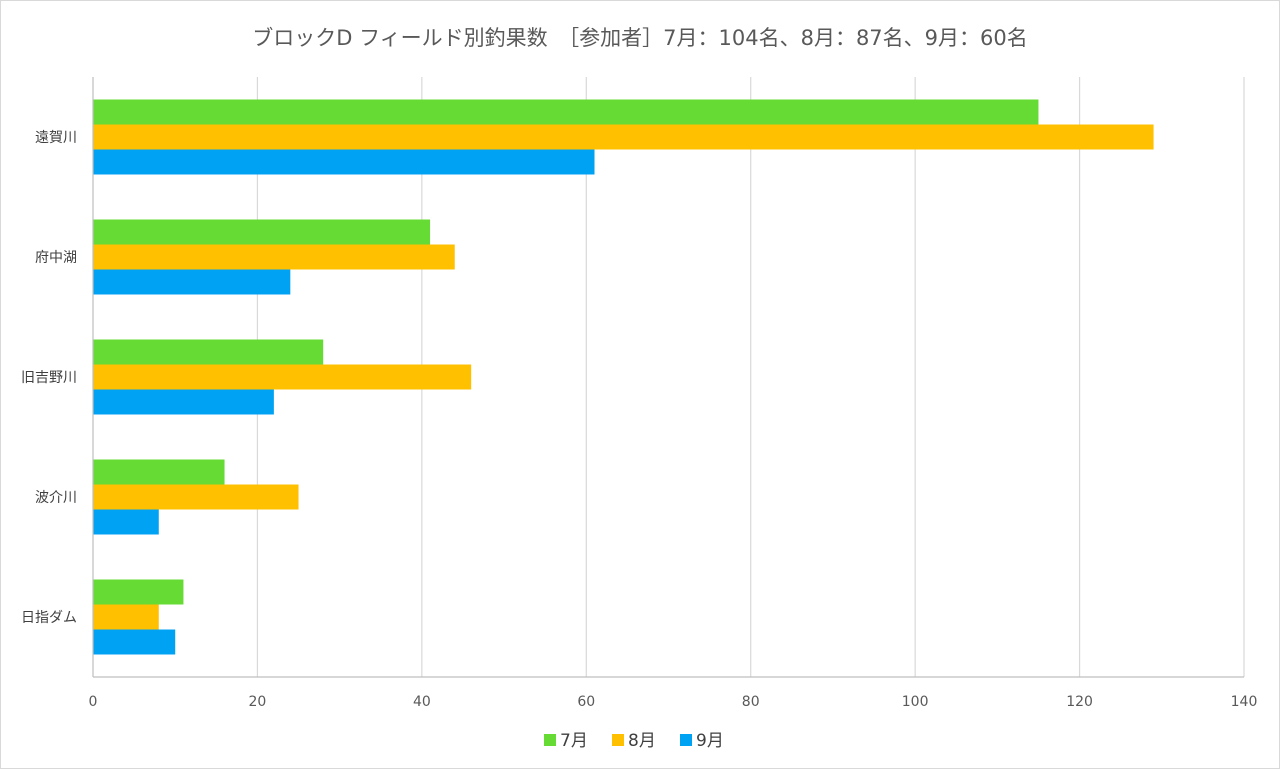 The height and width of the screenshot is (769, 1280). What do you see at coordinates (574, 741) in the screenshot?
I see `legend-label: 7月` at bounding box center [574, 741].